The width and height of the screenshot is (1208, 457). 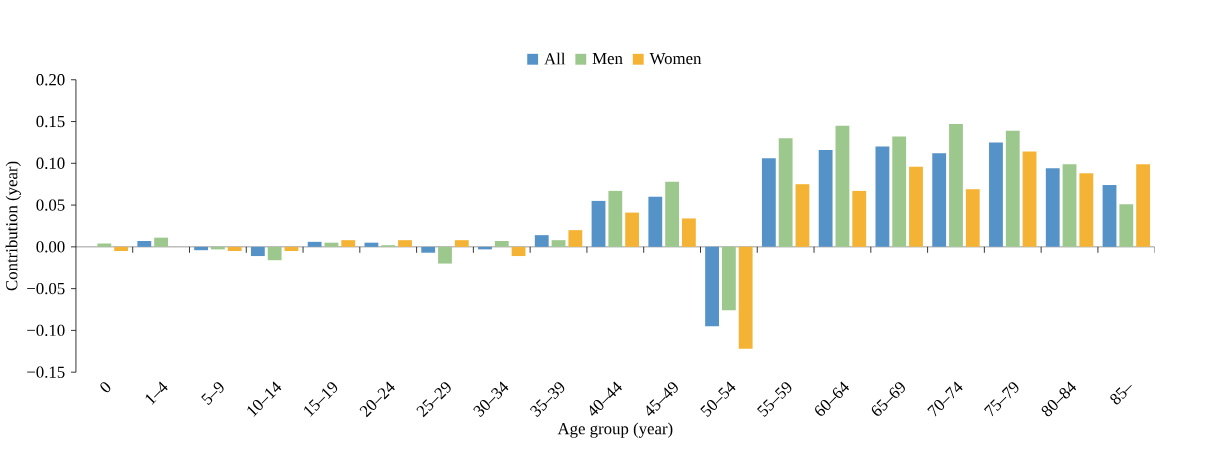 What do you see at coordinates (46, 330) in the screenshot?
I see `y-tick-label: −0.10` at bounding box center [46, 330].